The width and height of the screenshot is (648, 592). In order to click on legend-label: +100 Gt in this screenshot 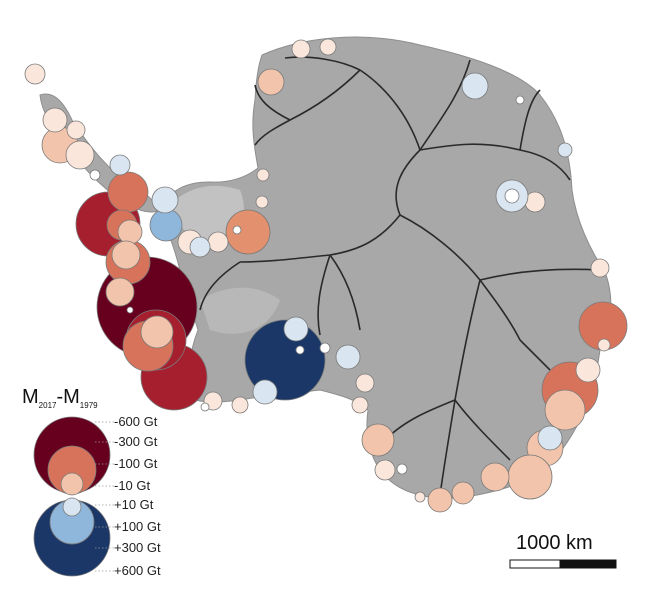, I will do `click(137, 526)`.